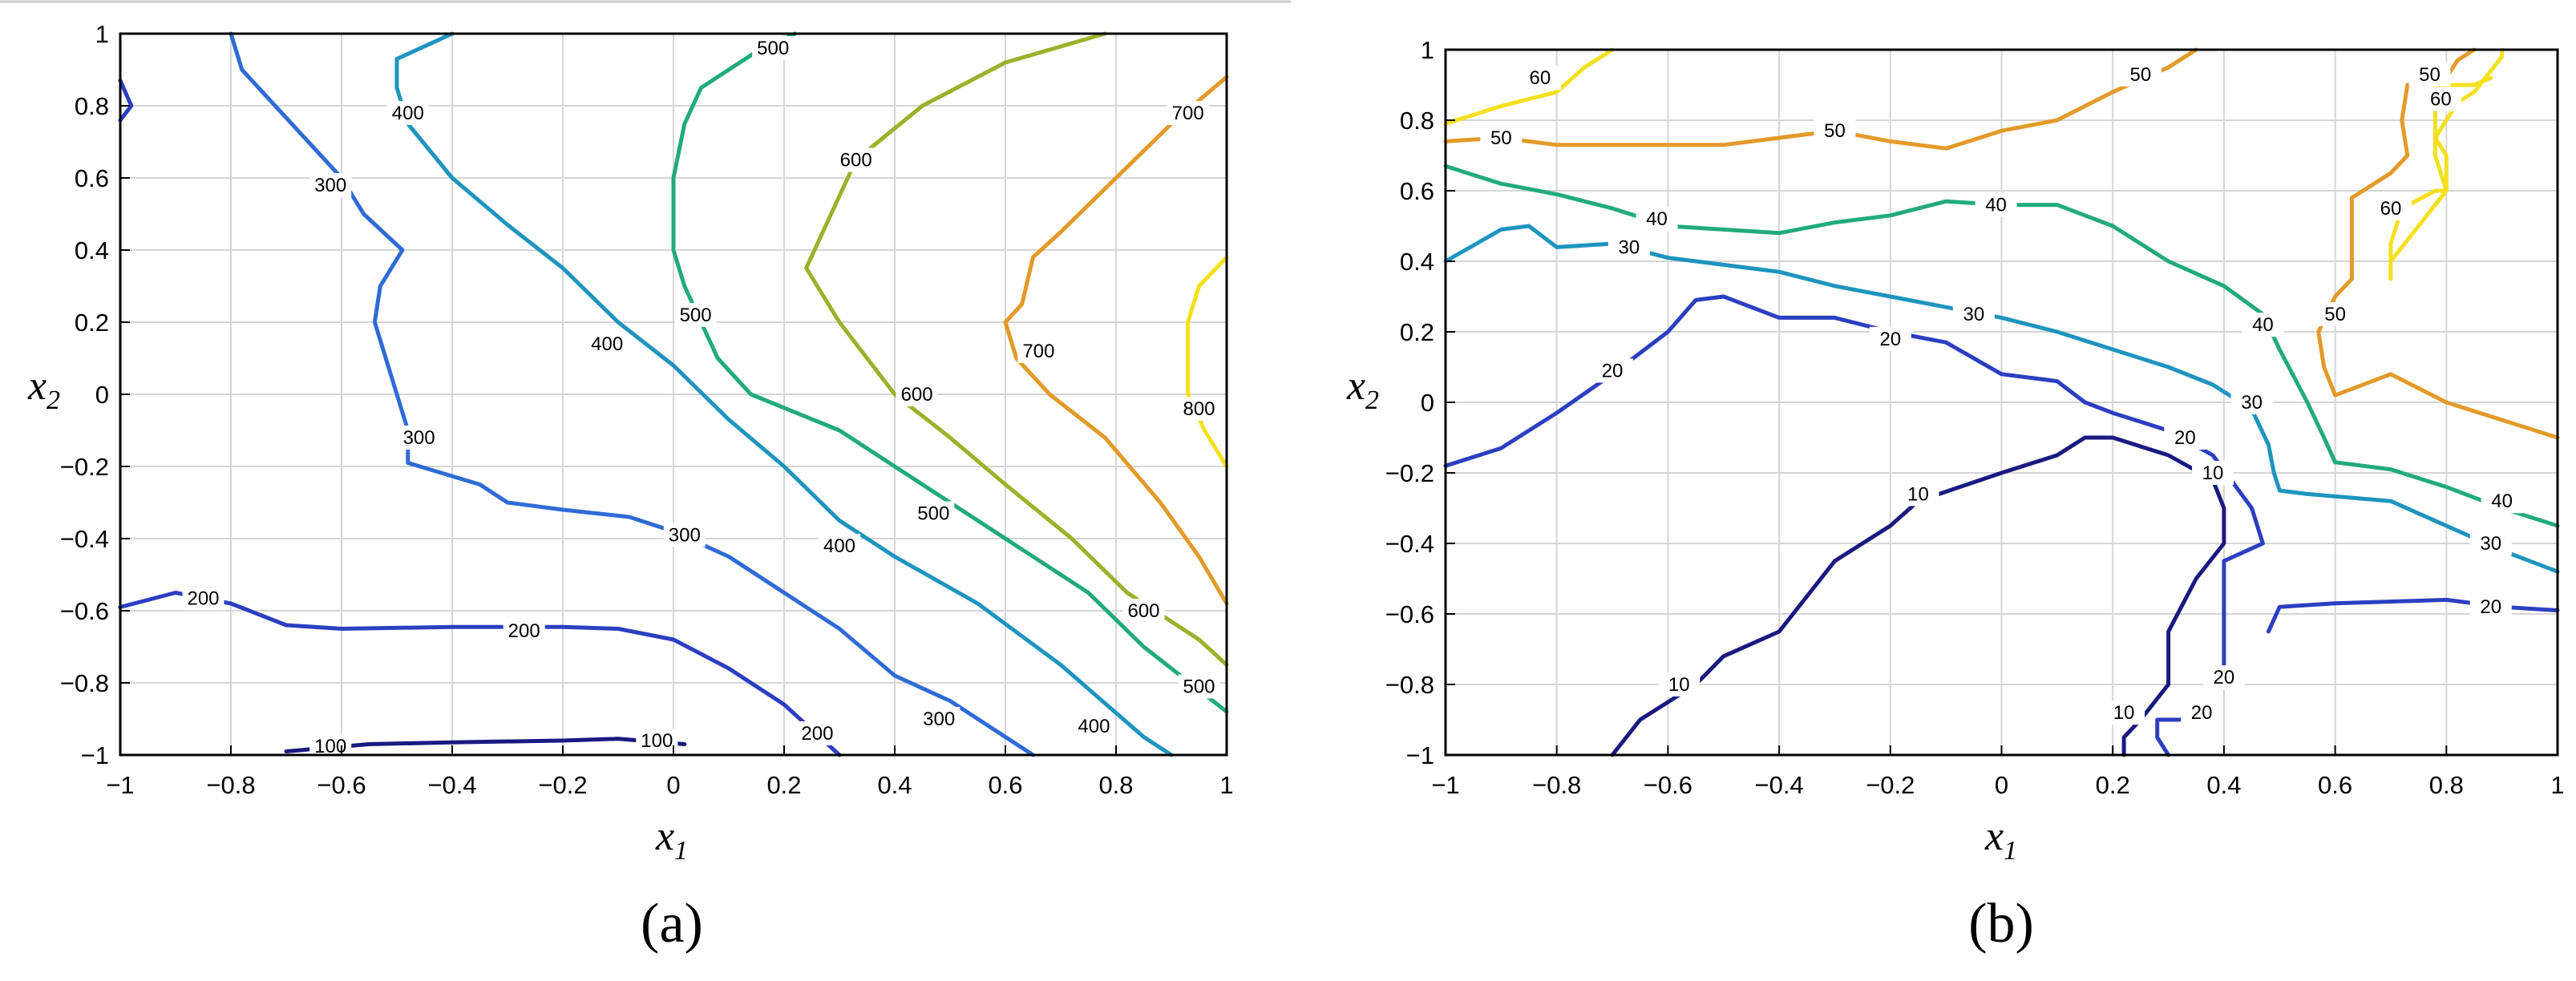 This screenshot has width=2576, height=981. What do you see at coordinates (2557, 785) in the screenshot?
I see `x-tick-label: 1` at bounding box center [2557, 785].